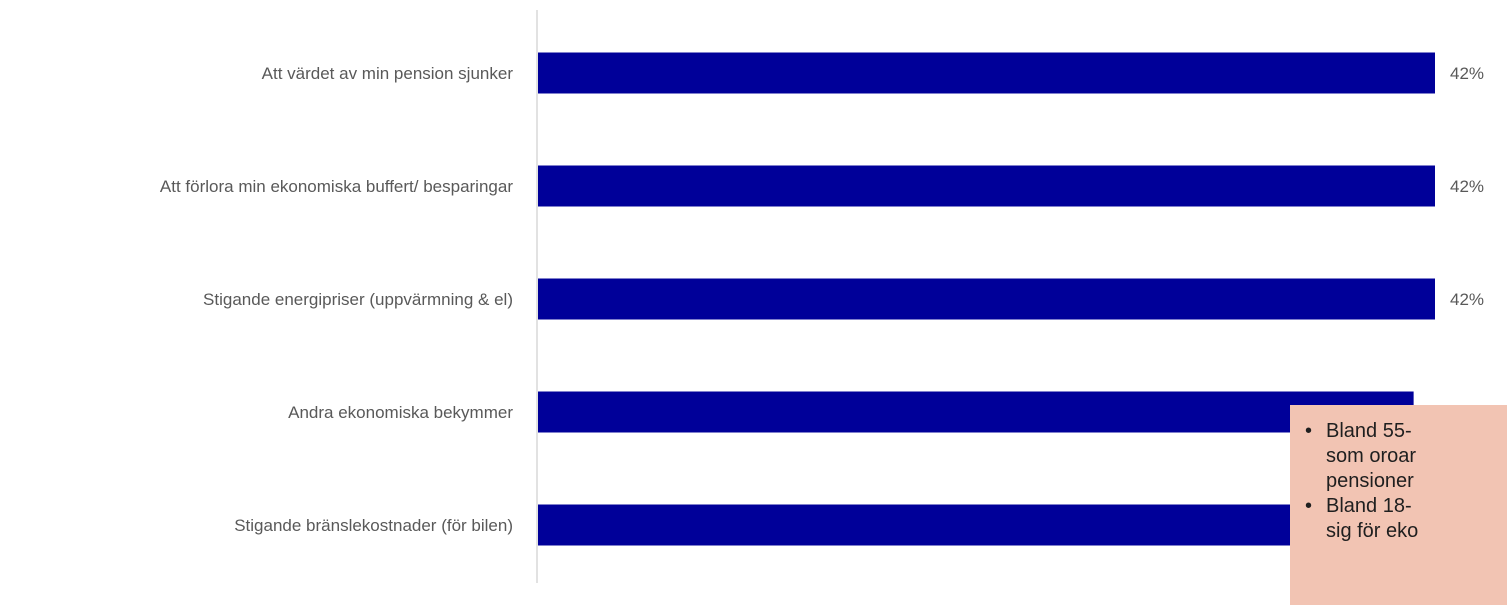 This screenshot has width=1507, height=605. What do you see at coordinates (400, 412) in the screenshot?
I see `category-label: Andra ekonomiska bekymmer` at bounding box center [400, 412].